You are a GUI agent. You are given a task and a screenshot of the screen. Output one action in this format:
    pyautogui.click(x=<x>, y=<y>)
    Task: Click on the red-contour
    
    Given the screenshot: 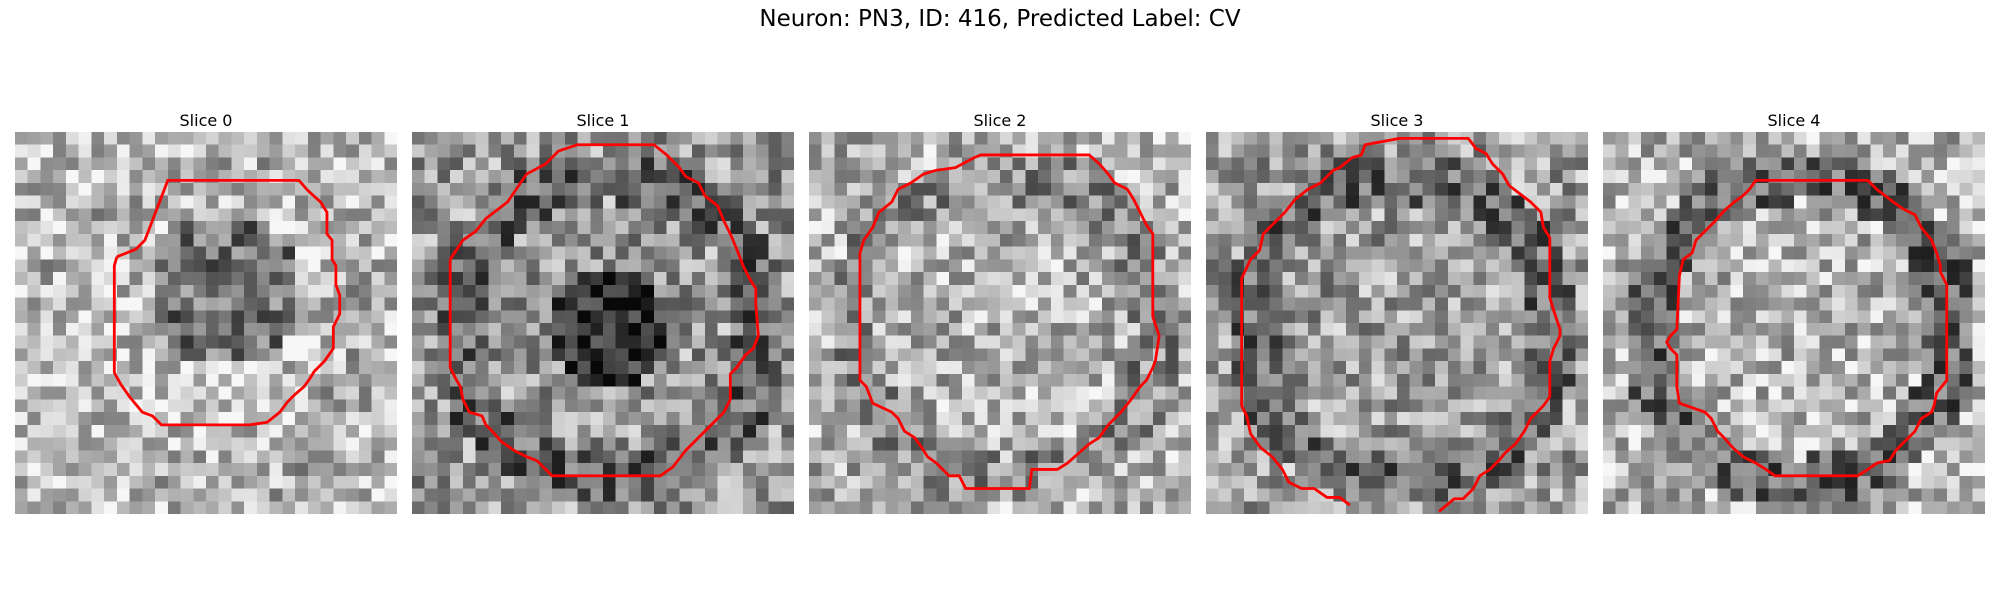 What is the action you would take?
    pyautogui.click(x=1009, y=321)
    